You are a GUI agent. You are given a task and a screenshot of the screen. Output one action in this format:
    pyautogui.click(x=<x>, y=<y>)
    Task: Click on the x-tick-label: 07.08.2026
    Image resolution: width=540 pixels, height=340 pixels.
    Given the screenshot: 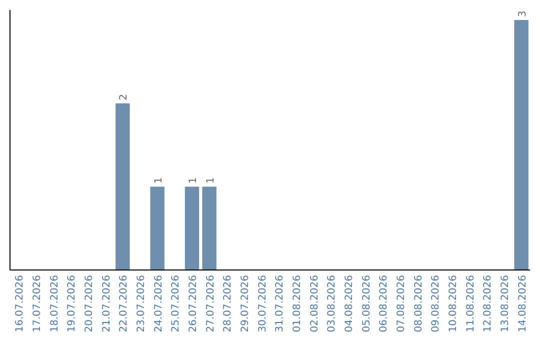 What is the action you would take?
    pyautogui.click(x=401, y=303)
    